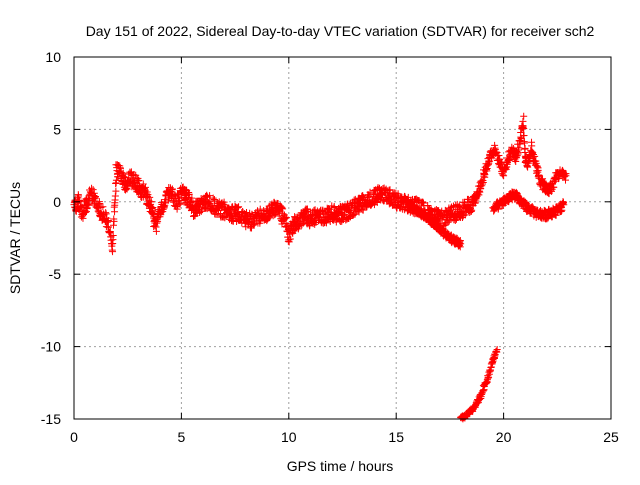 This screenshot has width=640, height=485. Describe the element at coordinates (504, 437) in the screenshot. I see `x-tick-label: 20` at that location.